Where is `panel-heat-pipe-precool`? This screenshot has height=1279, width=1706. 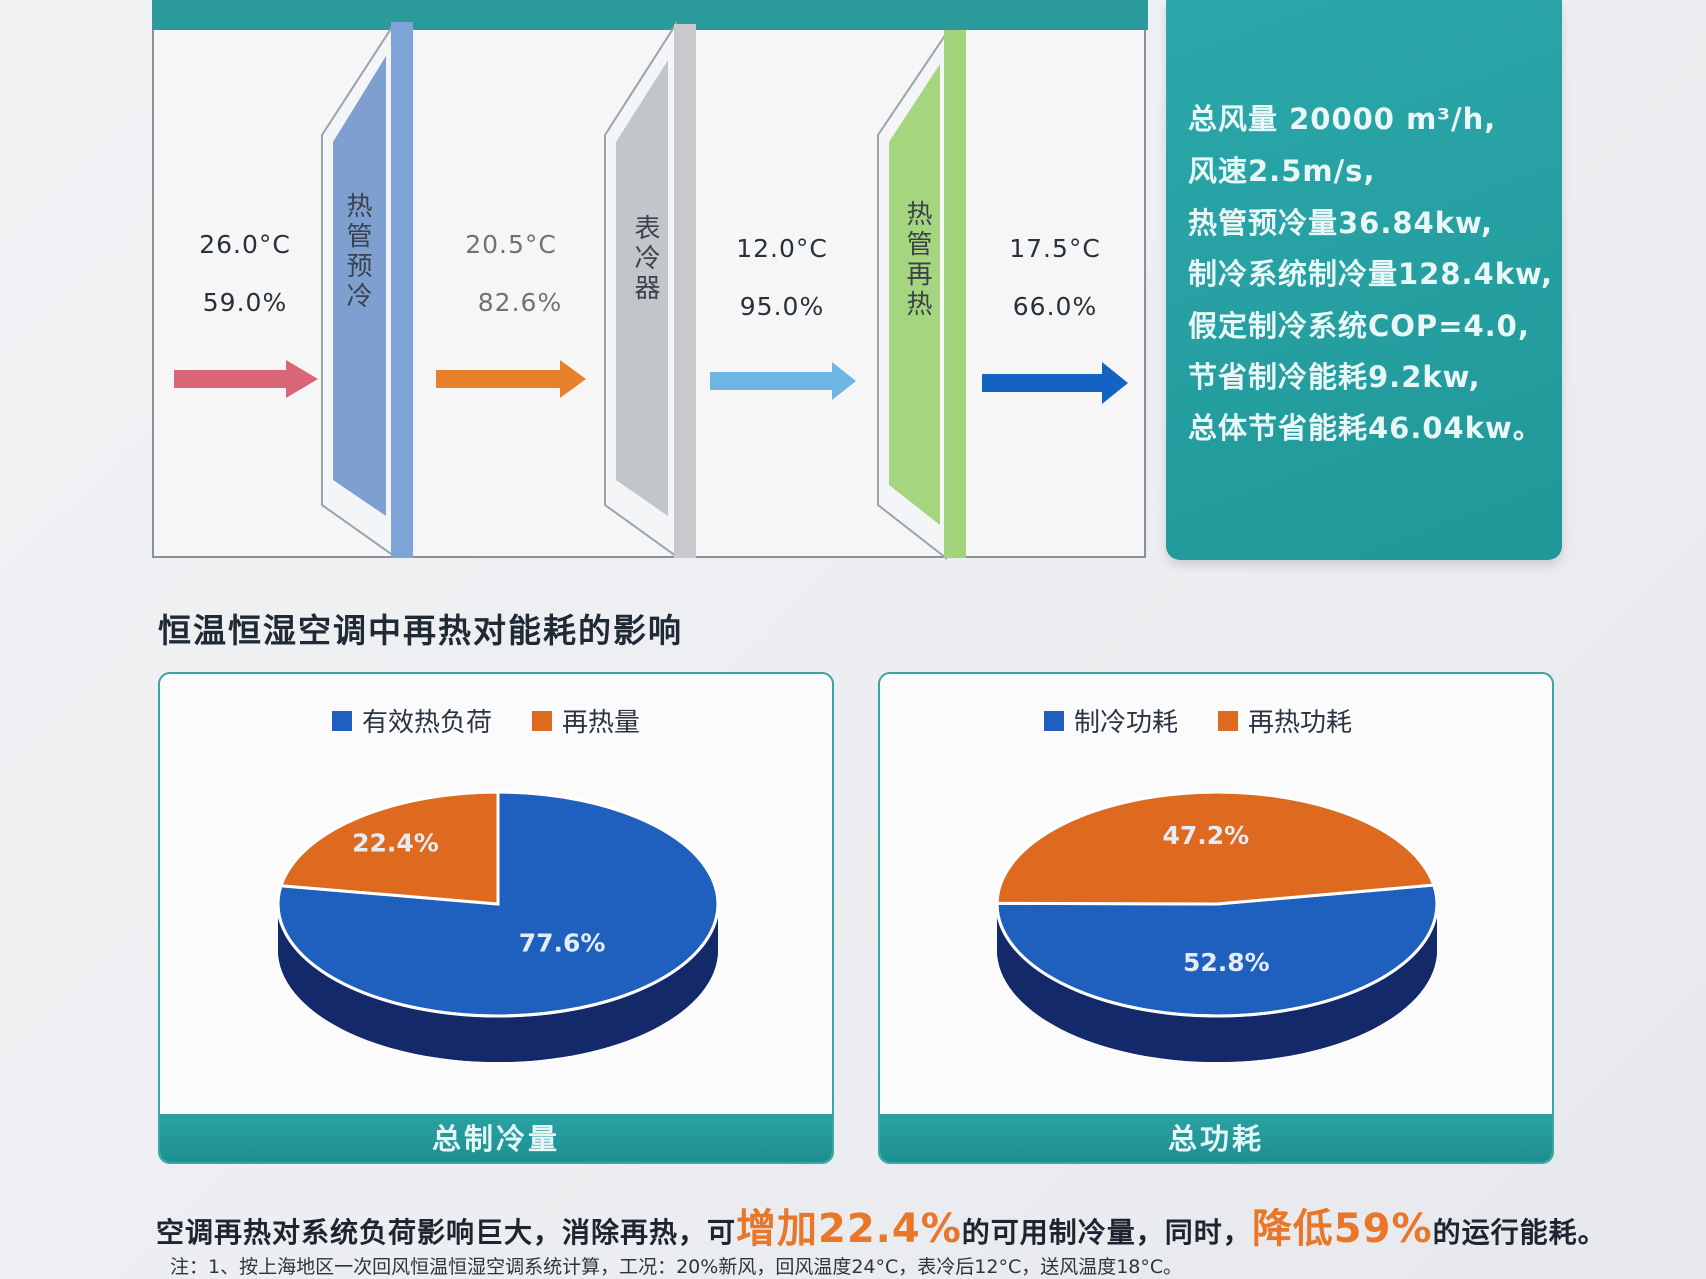
panel-heat-pipe-precool is located at coordinates (367, 289).